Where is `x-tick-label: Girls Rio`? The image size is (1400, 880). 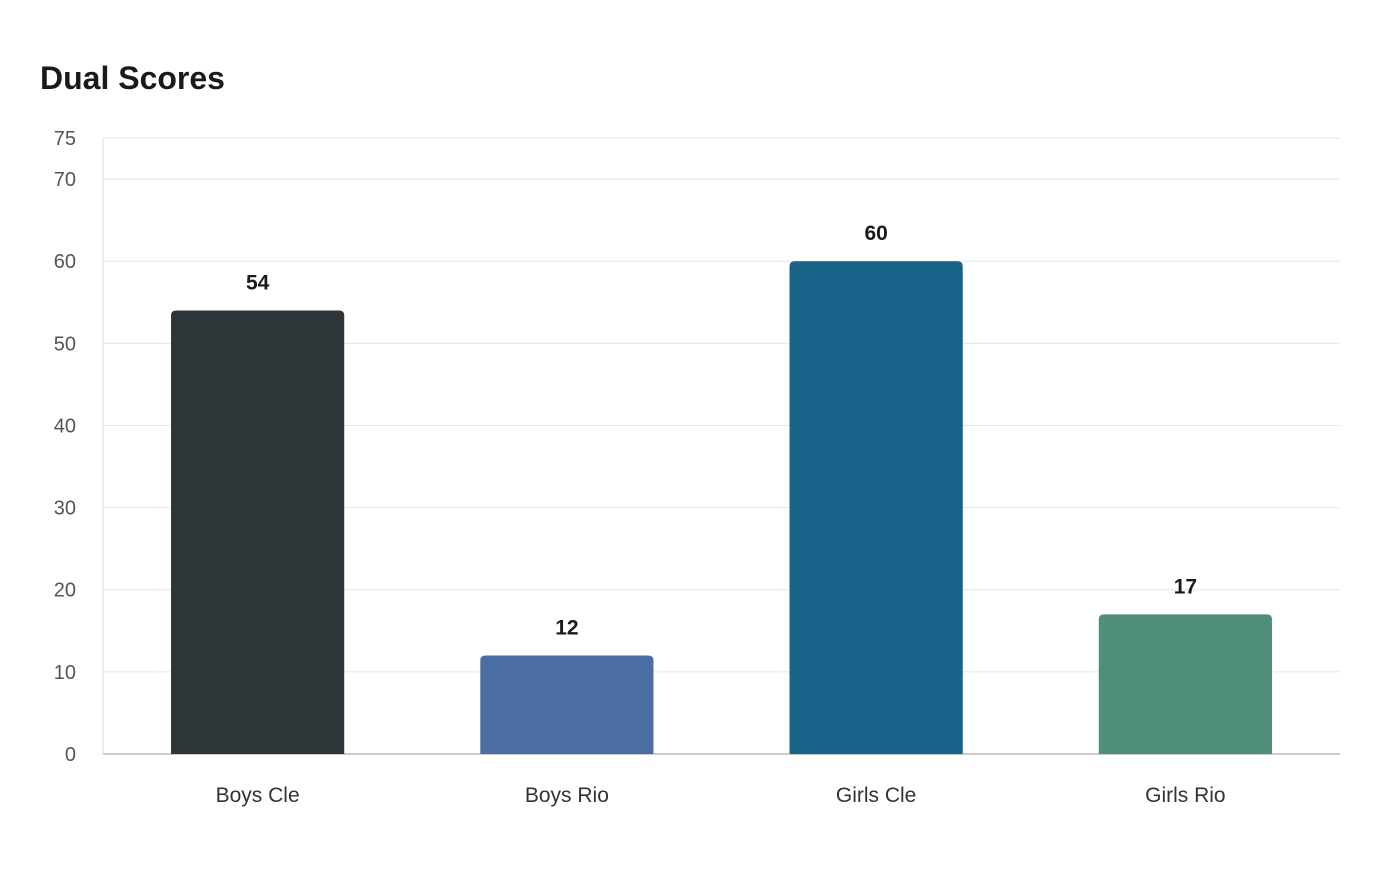 x-tick-label: Girls Rio is located at coordinates (1185, 795).